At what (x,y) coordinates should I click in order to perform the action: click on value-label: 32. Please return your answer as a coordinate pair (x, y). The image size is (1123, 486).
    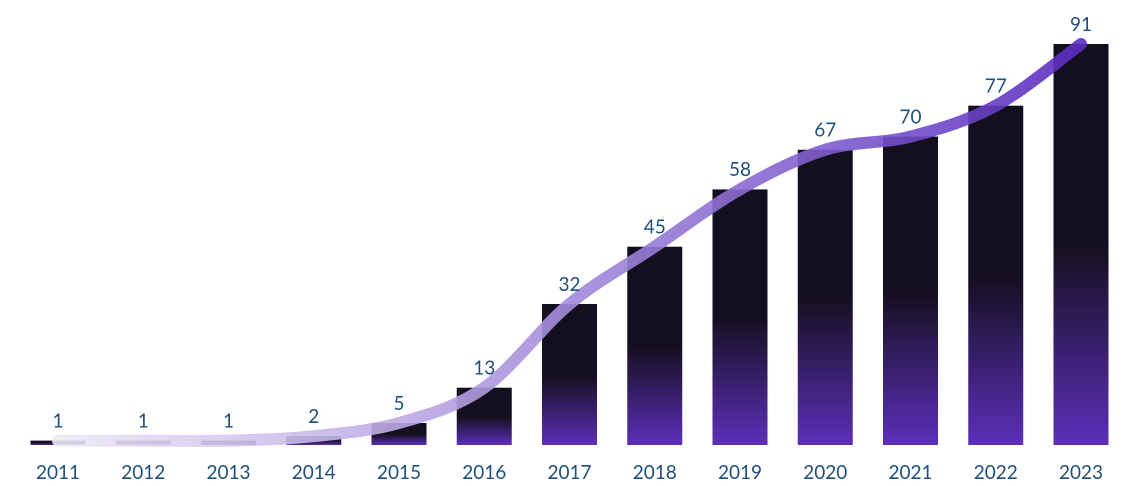
    Looking at the image, I should click on (569, 284).